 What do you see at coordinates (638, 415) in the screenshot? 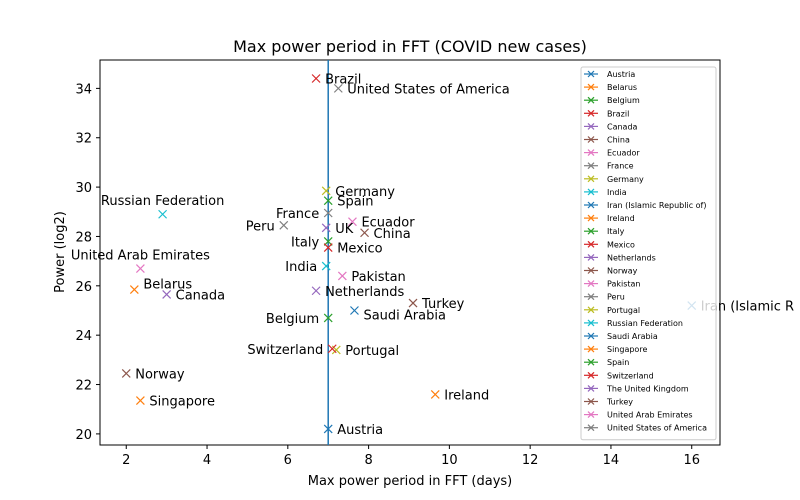
I see `legend-item: United Arab Emirates` at bounding box center [638, 415].